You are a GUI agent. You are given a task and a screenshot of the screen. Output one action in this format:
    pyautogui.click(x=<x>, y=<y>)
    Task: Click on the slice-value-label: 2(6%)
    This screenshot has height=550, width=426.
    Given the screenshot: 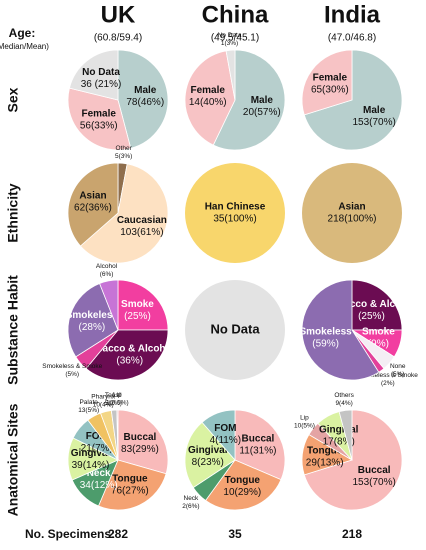 What is the action you would take?
    pyautogui.click(x=190, y=506)
    